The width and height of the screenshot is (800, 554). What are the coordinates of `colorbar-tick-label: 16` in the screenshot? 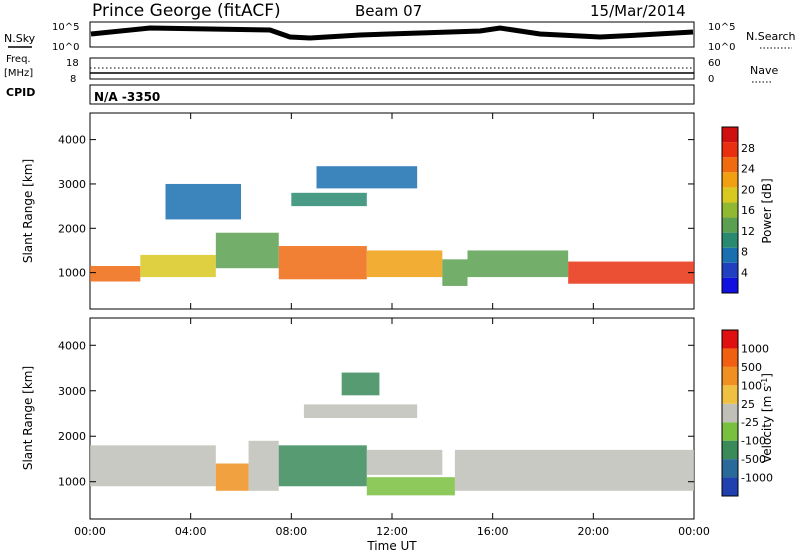 It's located at (748, 210).